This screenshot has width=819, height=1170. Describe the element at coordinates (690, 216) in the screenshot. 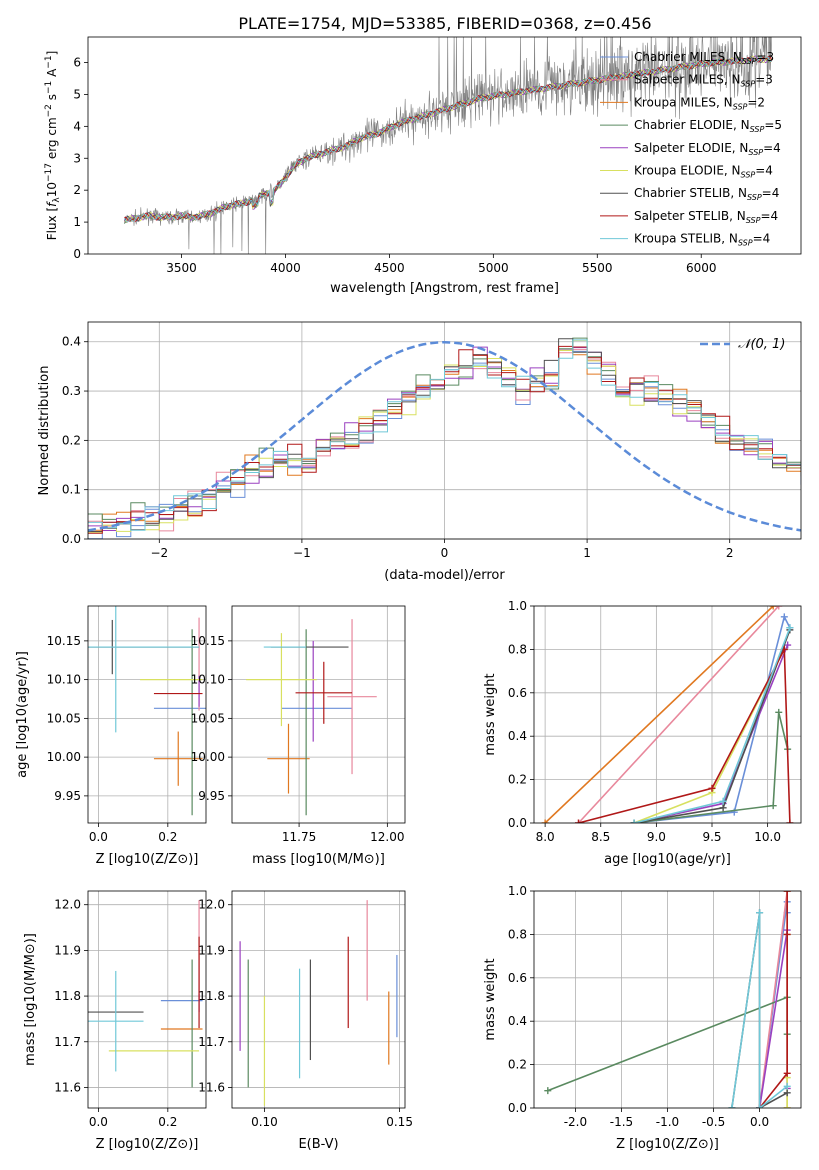

I see `legend-label-part: Salpeter STELIB, N` at that location.